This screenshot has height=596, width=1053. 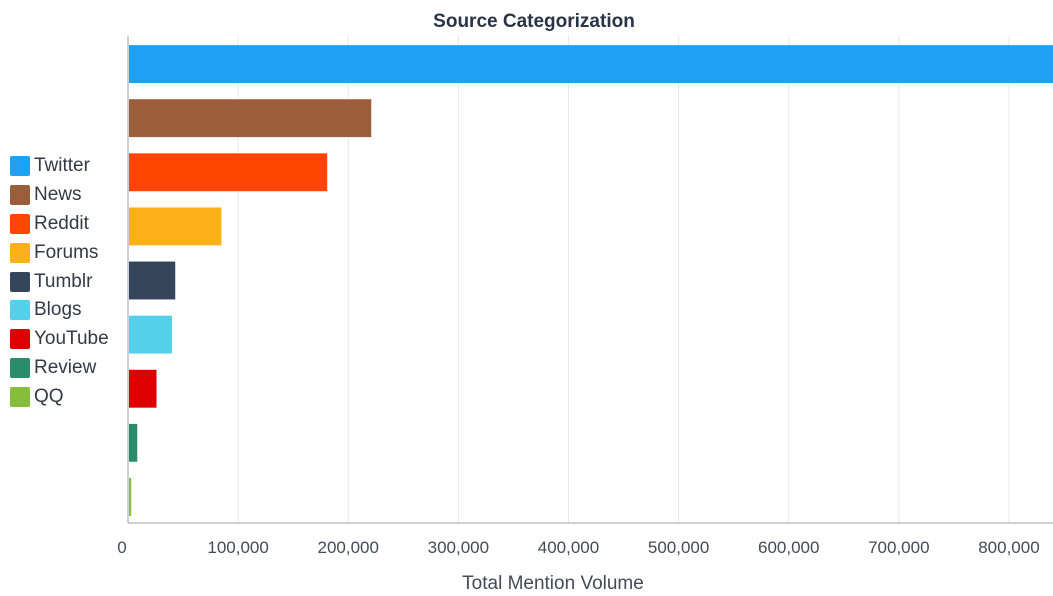 I want to click on x-tick-label: 800,000, so click(x=1008, y=547).